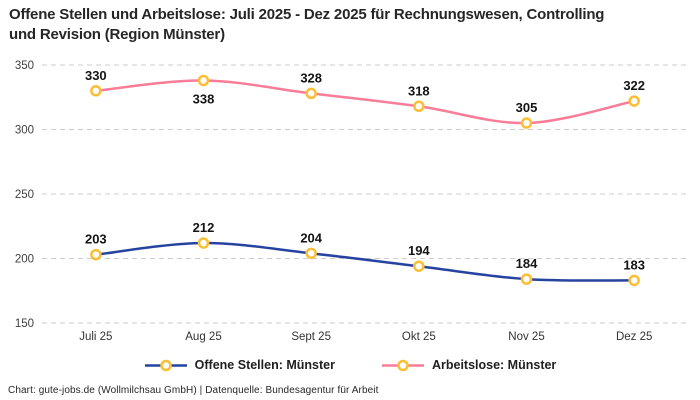 The width and height of the screenshot is (700, 400). What do you see at coordinates (419, 90) in the screenshot?
I see `data-point-label: 318` at bounding box center [419, 90].